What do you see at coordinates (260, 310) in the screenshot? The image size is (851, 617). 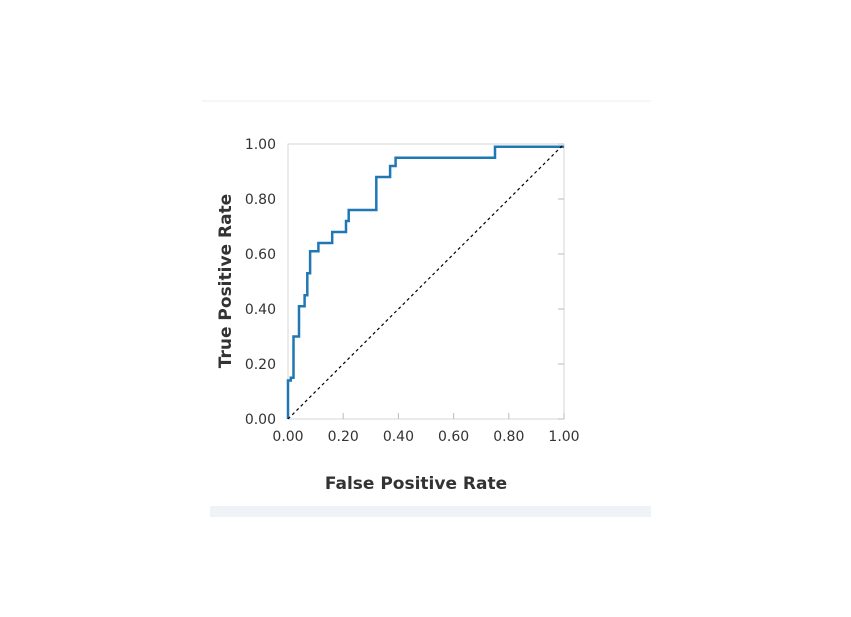 I see `y-tick-label: 0.40` at bounding box center [260, 310].